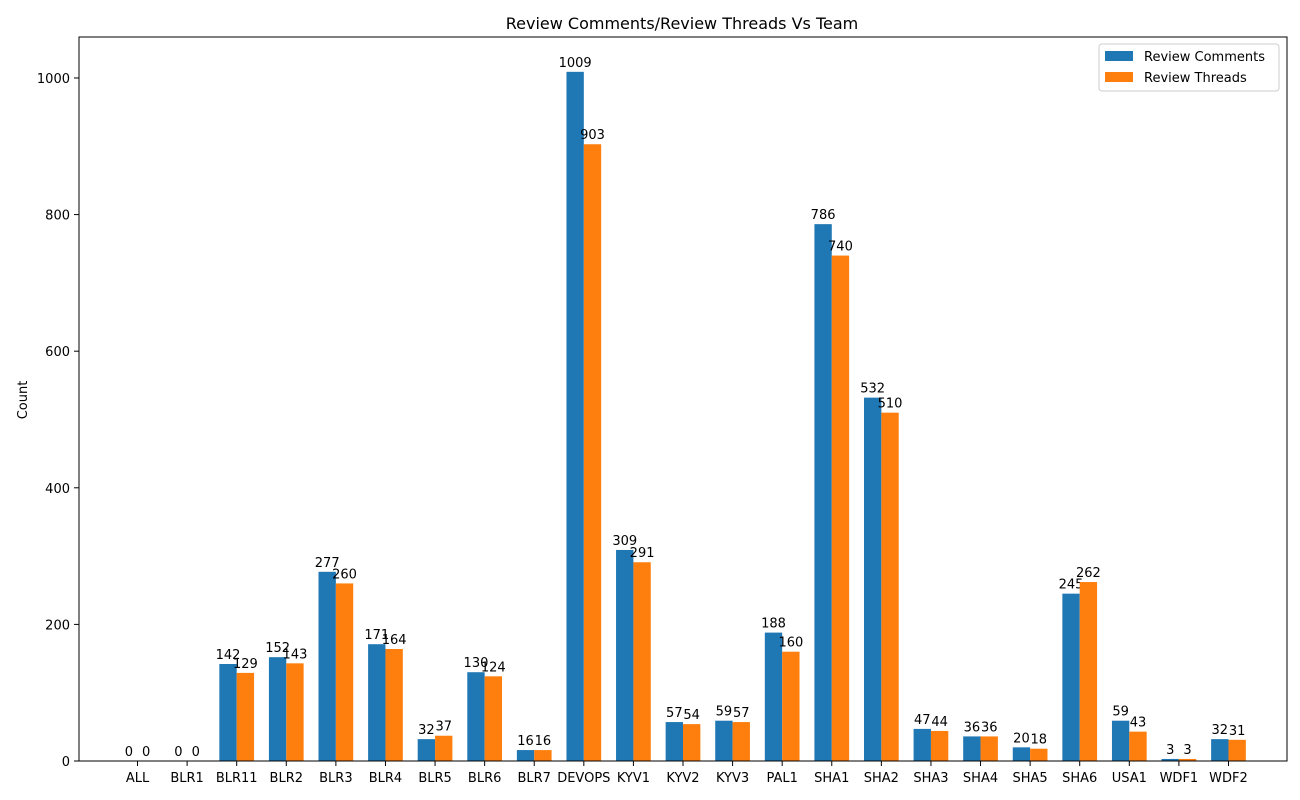 The height and width of the screenshot is (800, 1300). I want to click on x-tick-label: KYV3, so click(732, 778).